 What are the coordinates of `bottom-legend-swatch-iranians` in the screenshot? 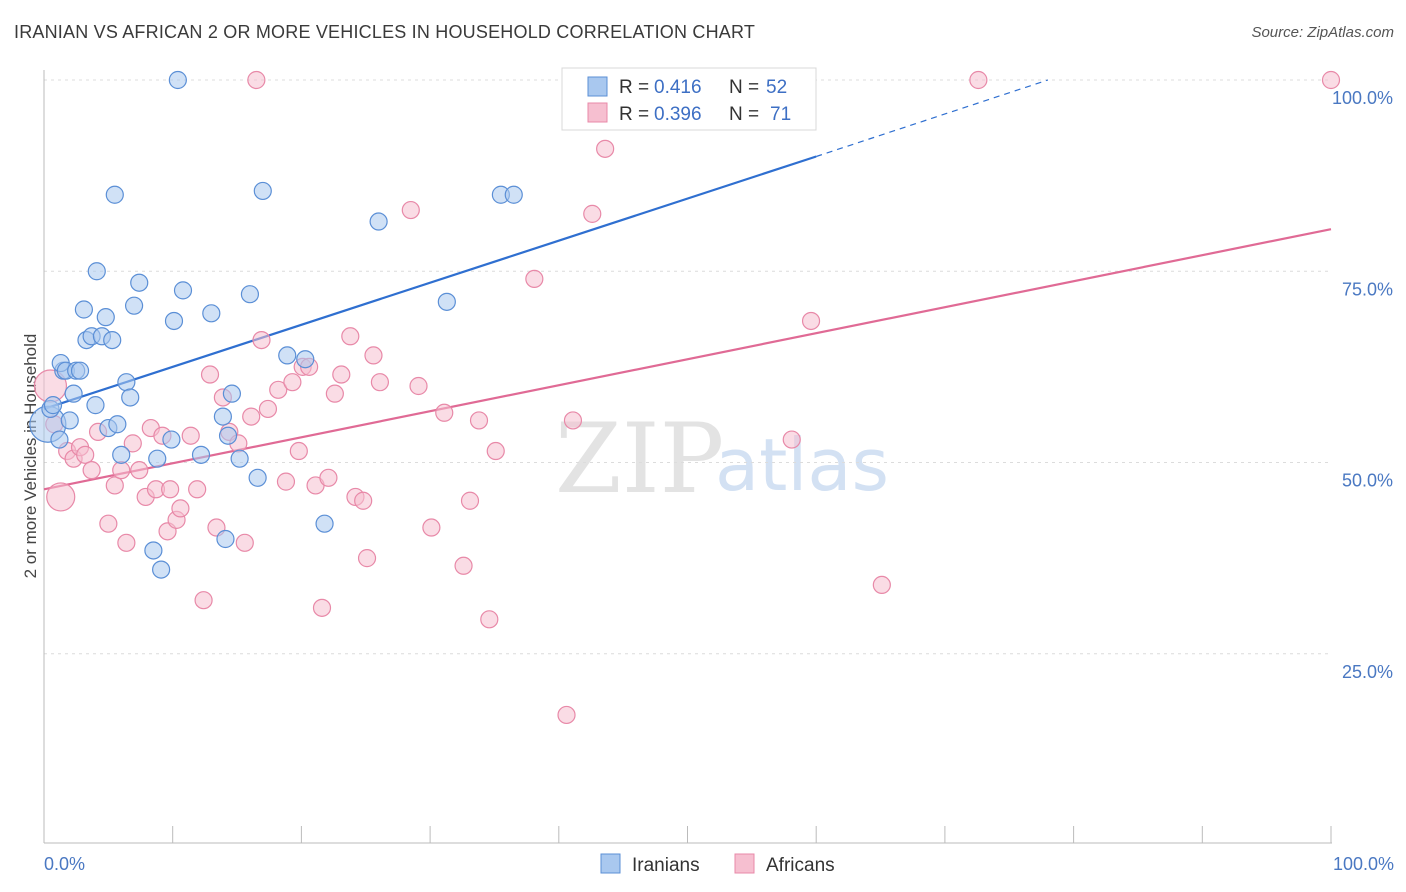 It's located at (610, 863).